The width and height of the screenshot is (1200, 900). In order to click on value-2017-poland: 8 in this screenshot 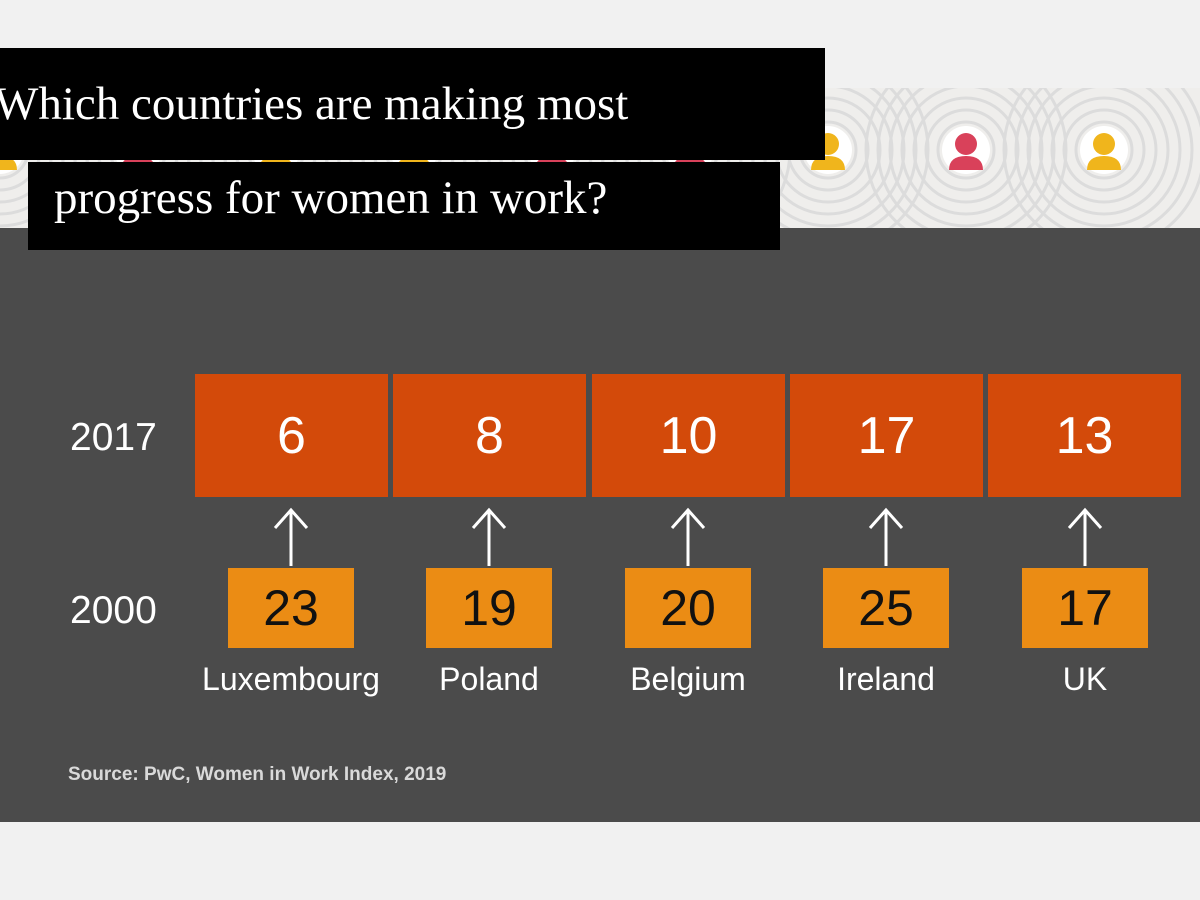, I will do `click(489, 435)`.